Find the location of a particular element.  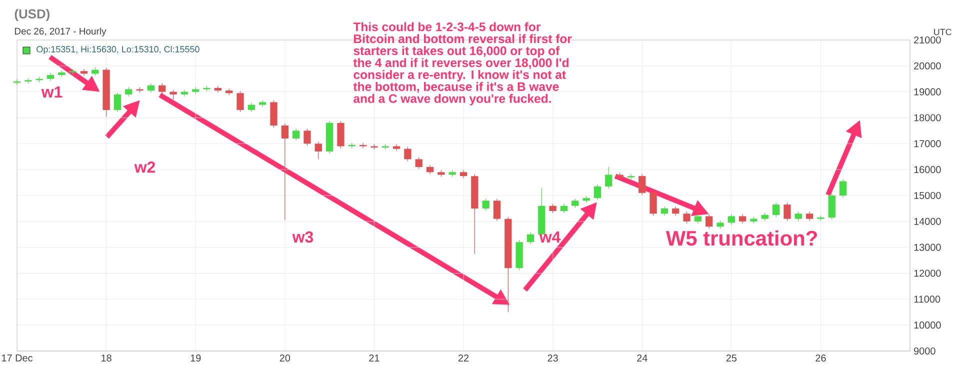

y-tick-label: 13000 is located at coordinates (927, 247).